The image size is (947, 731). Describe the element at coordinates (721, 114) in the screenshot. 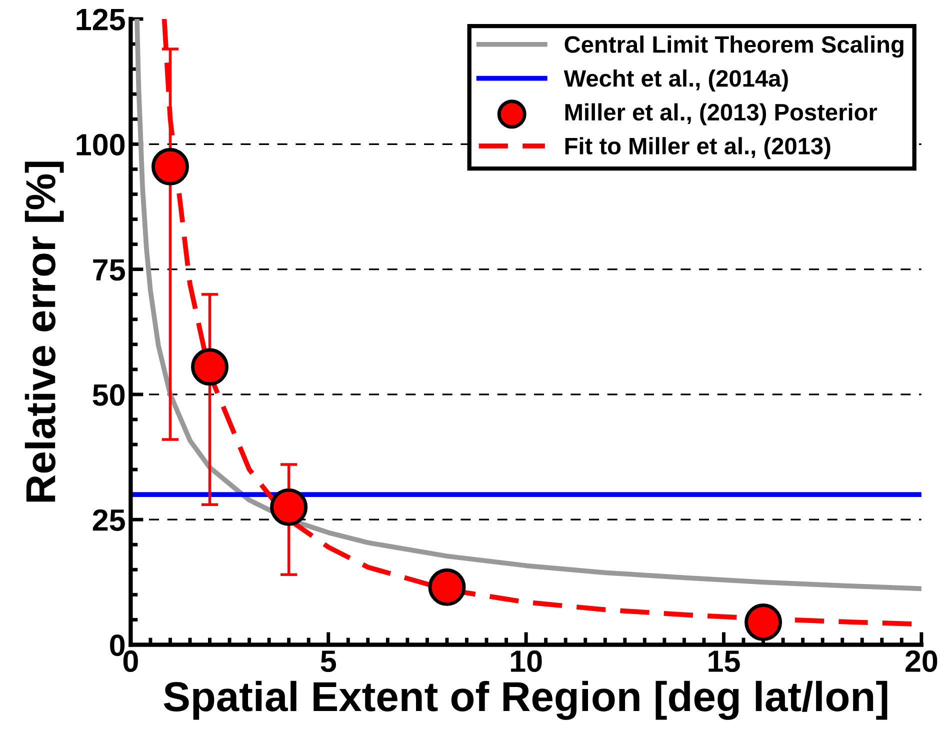

I see `legend-label: Miller et al., (2013) Posterior` at that location.